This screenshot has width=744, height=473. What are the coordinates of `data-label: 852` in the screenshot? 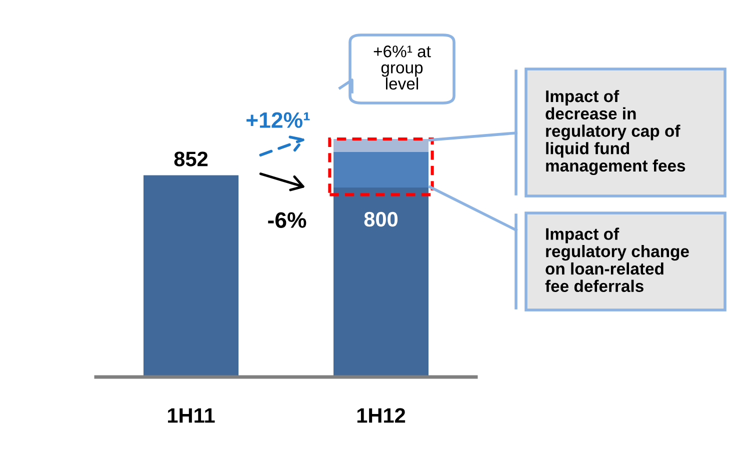 It's located at (191, 159).